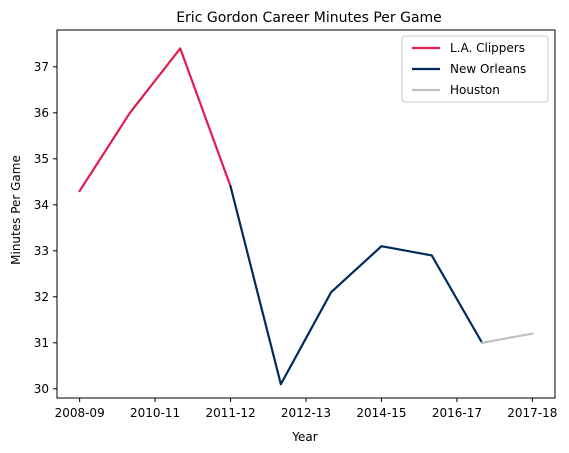  I want to click on y-tick-label-7: 37, so click(41, 67).